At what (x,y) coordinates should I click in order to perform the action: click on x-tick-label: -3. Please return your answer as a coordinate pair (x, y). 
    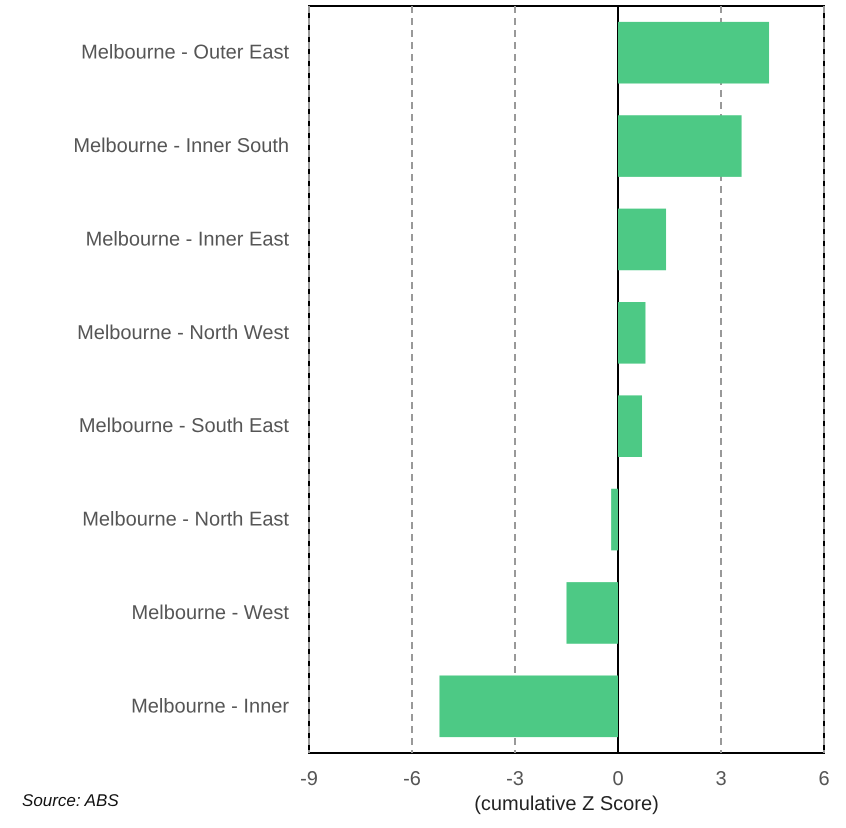
    Looking at the image, I should click on (515, 779).